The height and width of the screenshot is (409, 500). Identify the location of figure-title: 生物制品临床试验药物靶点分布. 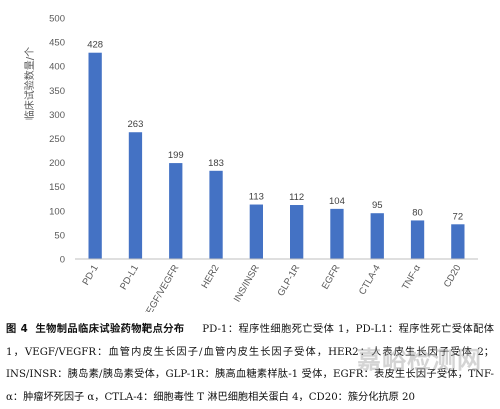
(110, 329).